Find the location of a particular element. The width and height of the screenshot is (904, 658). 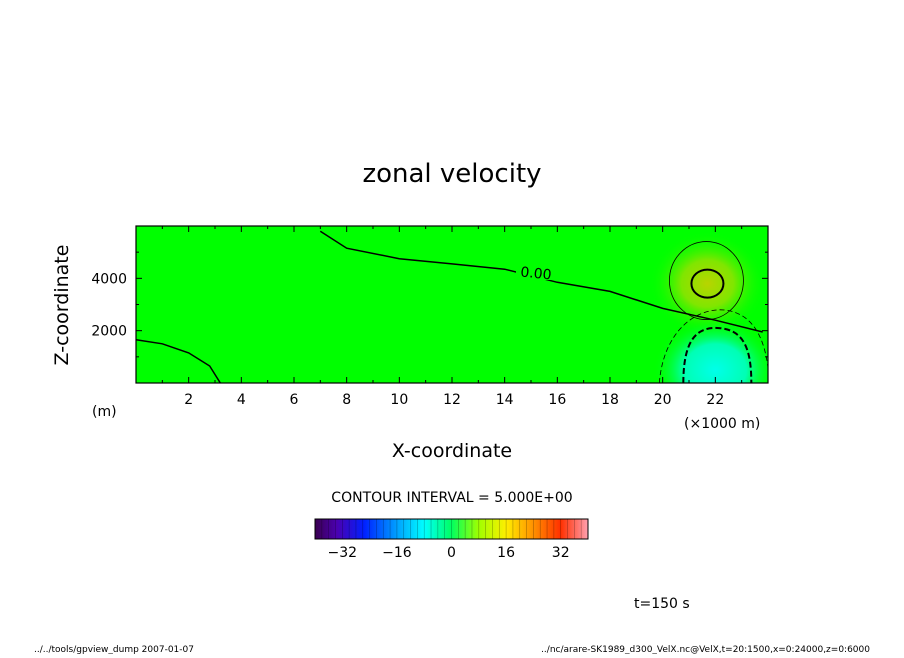

y-unit-label: (m) is located at coordinates (104, 412).